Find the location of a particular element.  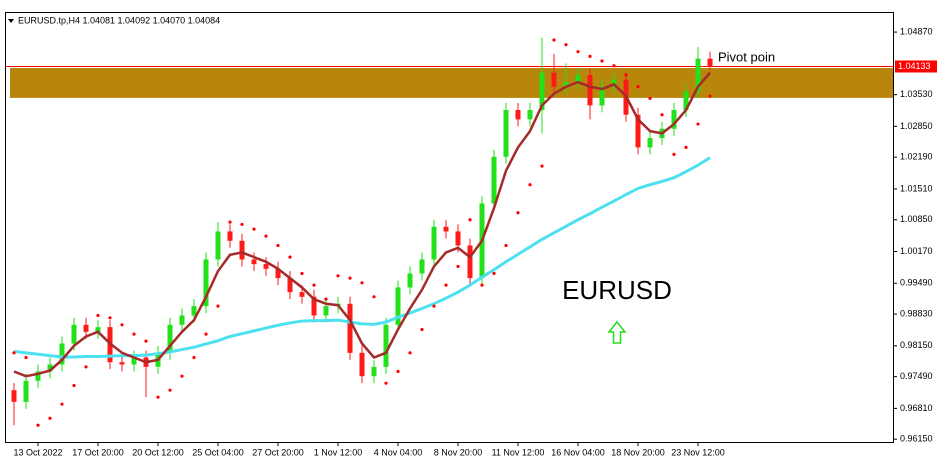

y-tick-label: 1.03530 is located at coordinates (916, 94).